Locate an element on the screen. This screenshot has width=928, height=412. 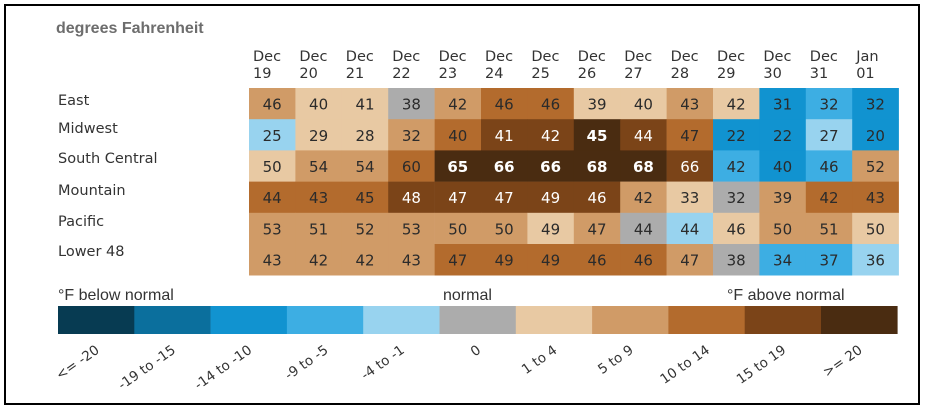
legend-tick-label: 10 to 14 is located at coordinates (684, 365).